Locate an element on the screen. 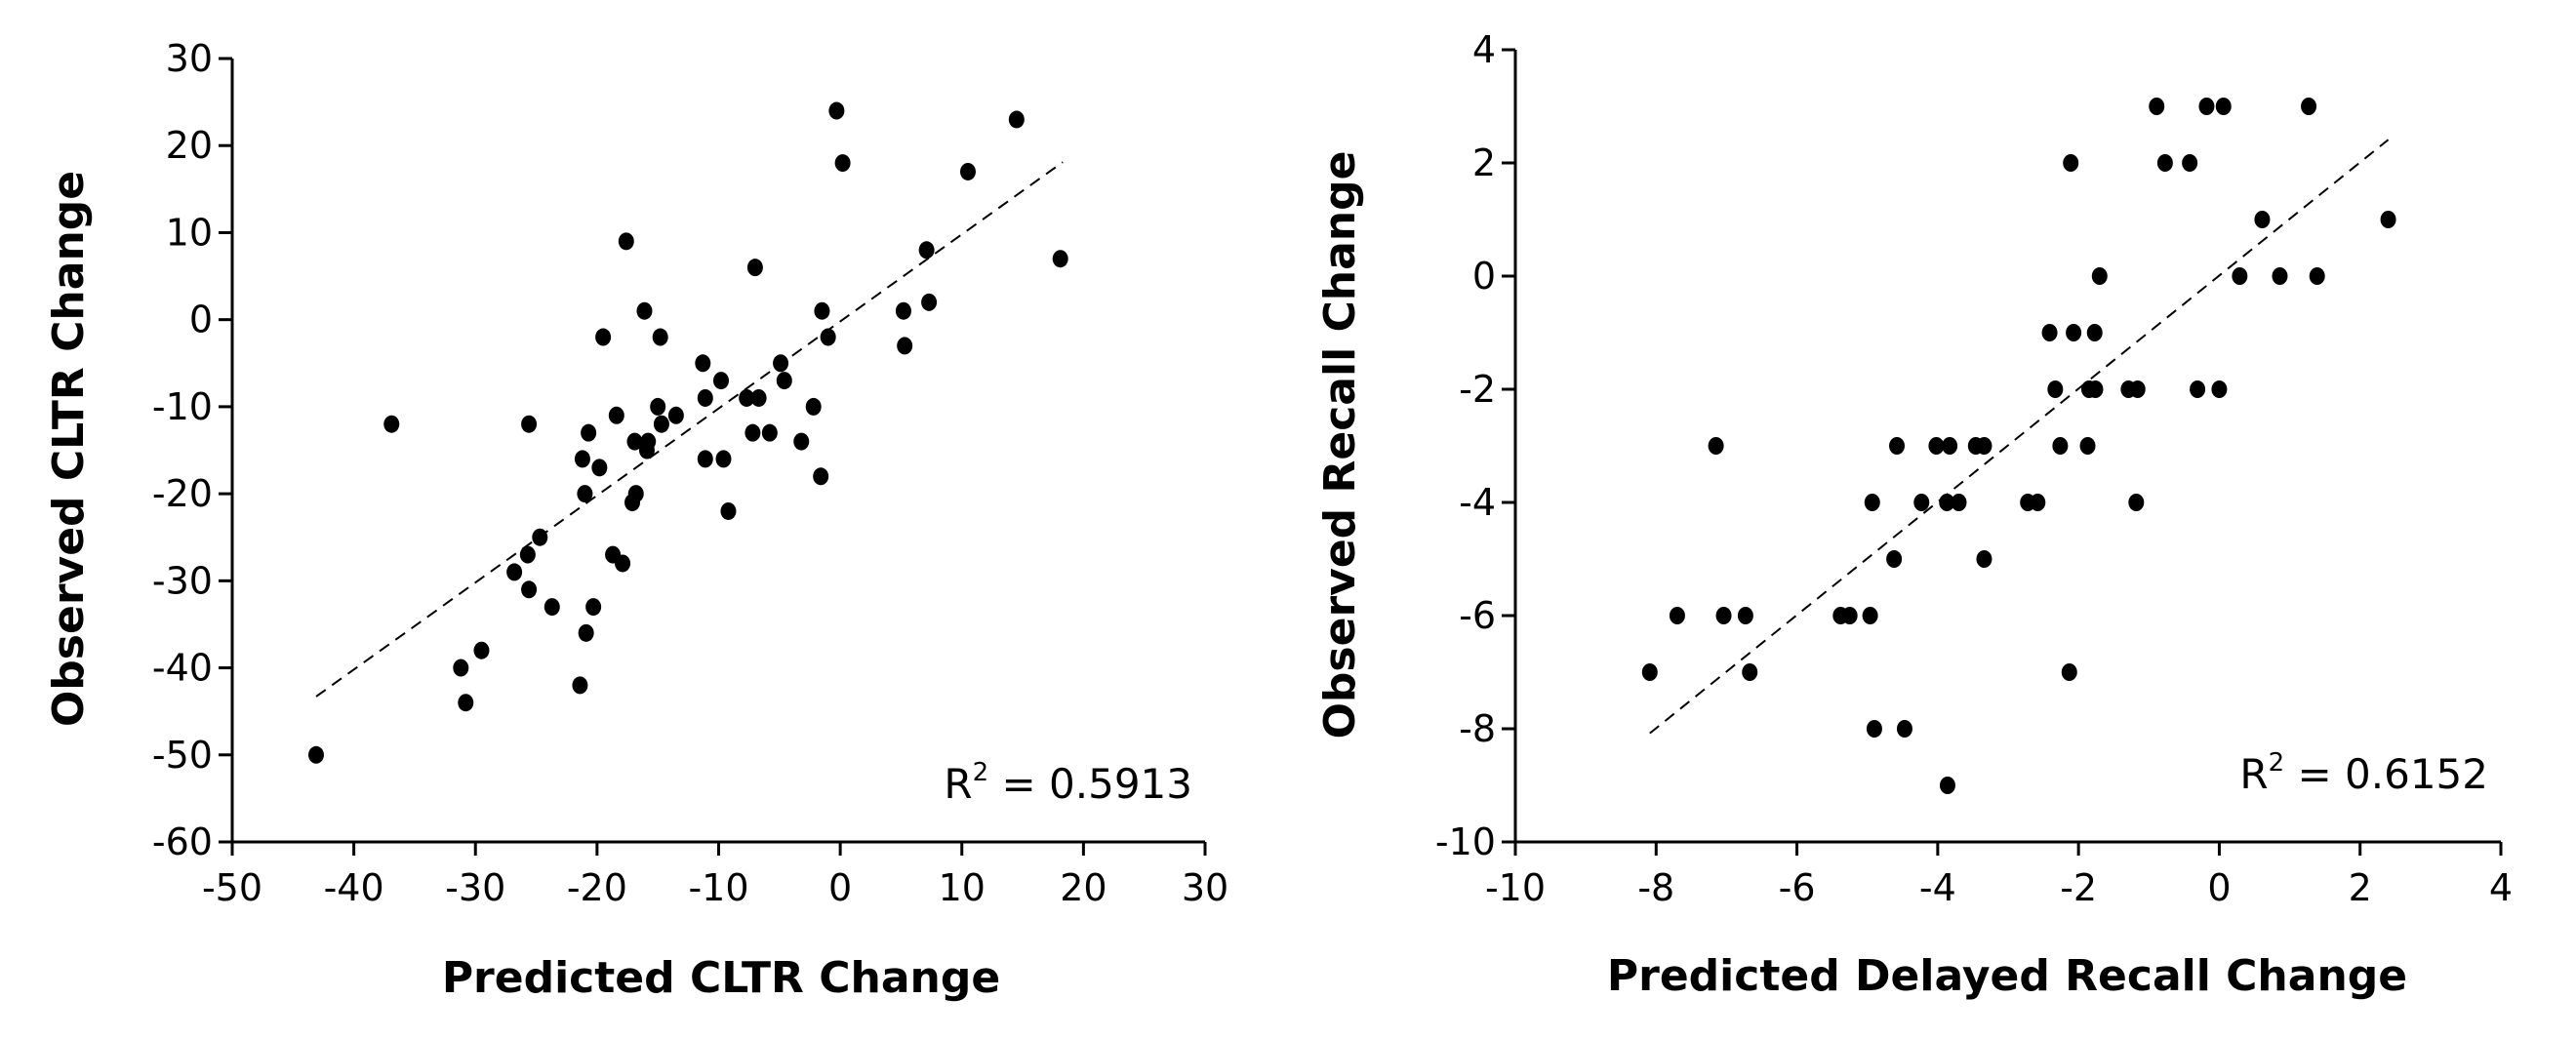  x-tick-label: -6 is located at coordinates (1797, 887).